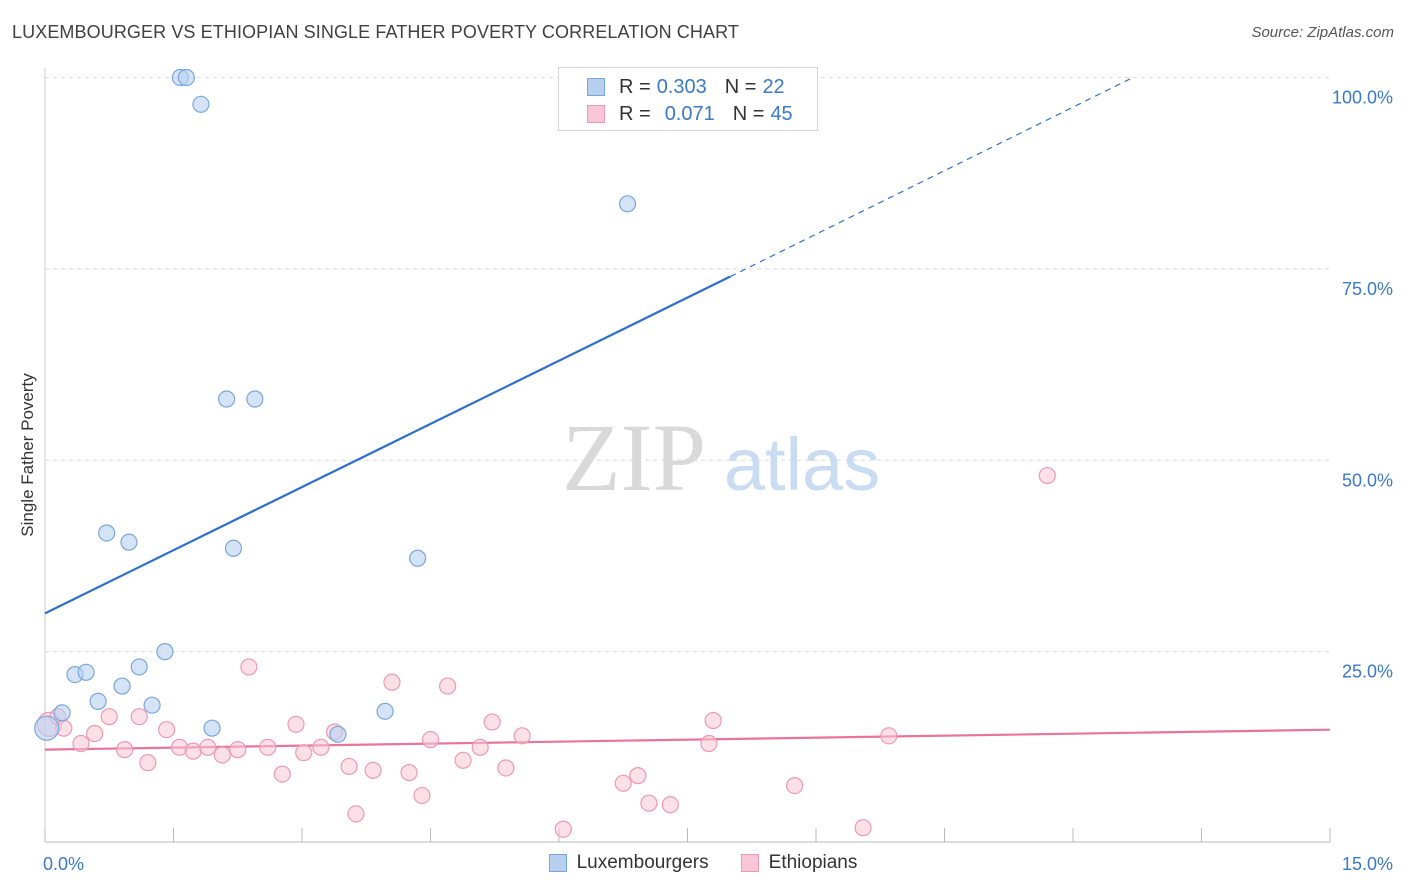 The height and width of the screenshot is (892, 1406). I want to click on stats-legend: R = 0.303 N = 22 R = 0.071 N = 45, so click(688, 99).